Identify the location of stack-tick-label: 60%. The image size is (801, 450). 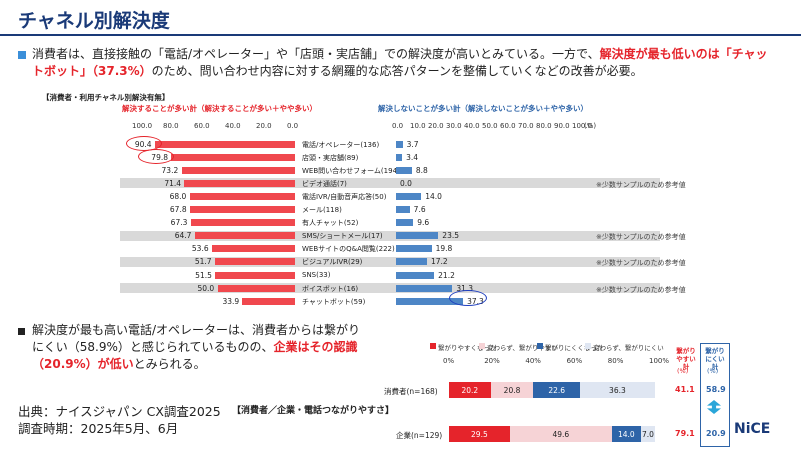
(574, 361).